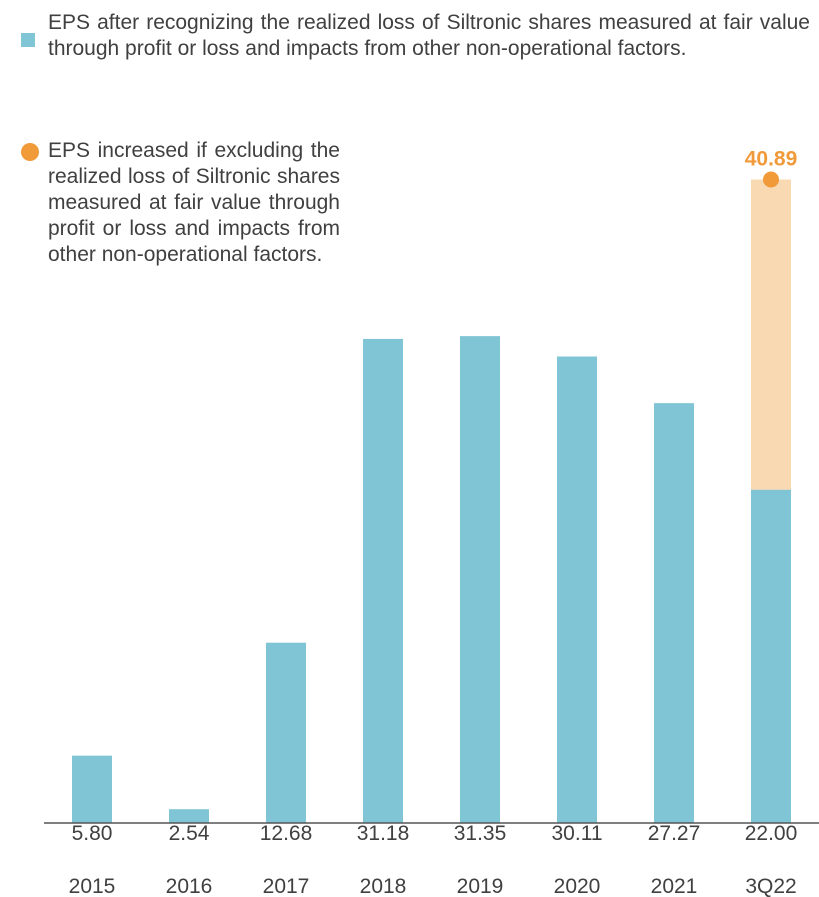 The image size is (819, 897). I want to click on value-label: 31.18, so click(383, 833).